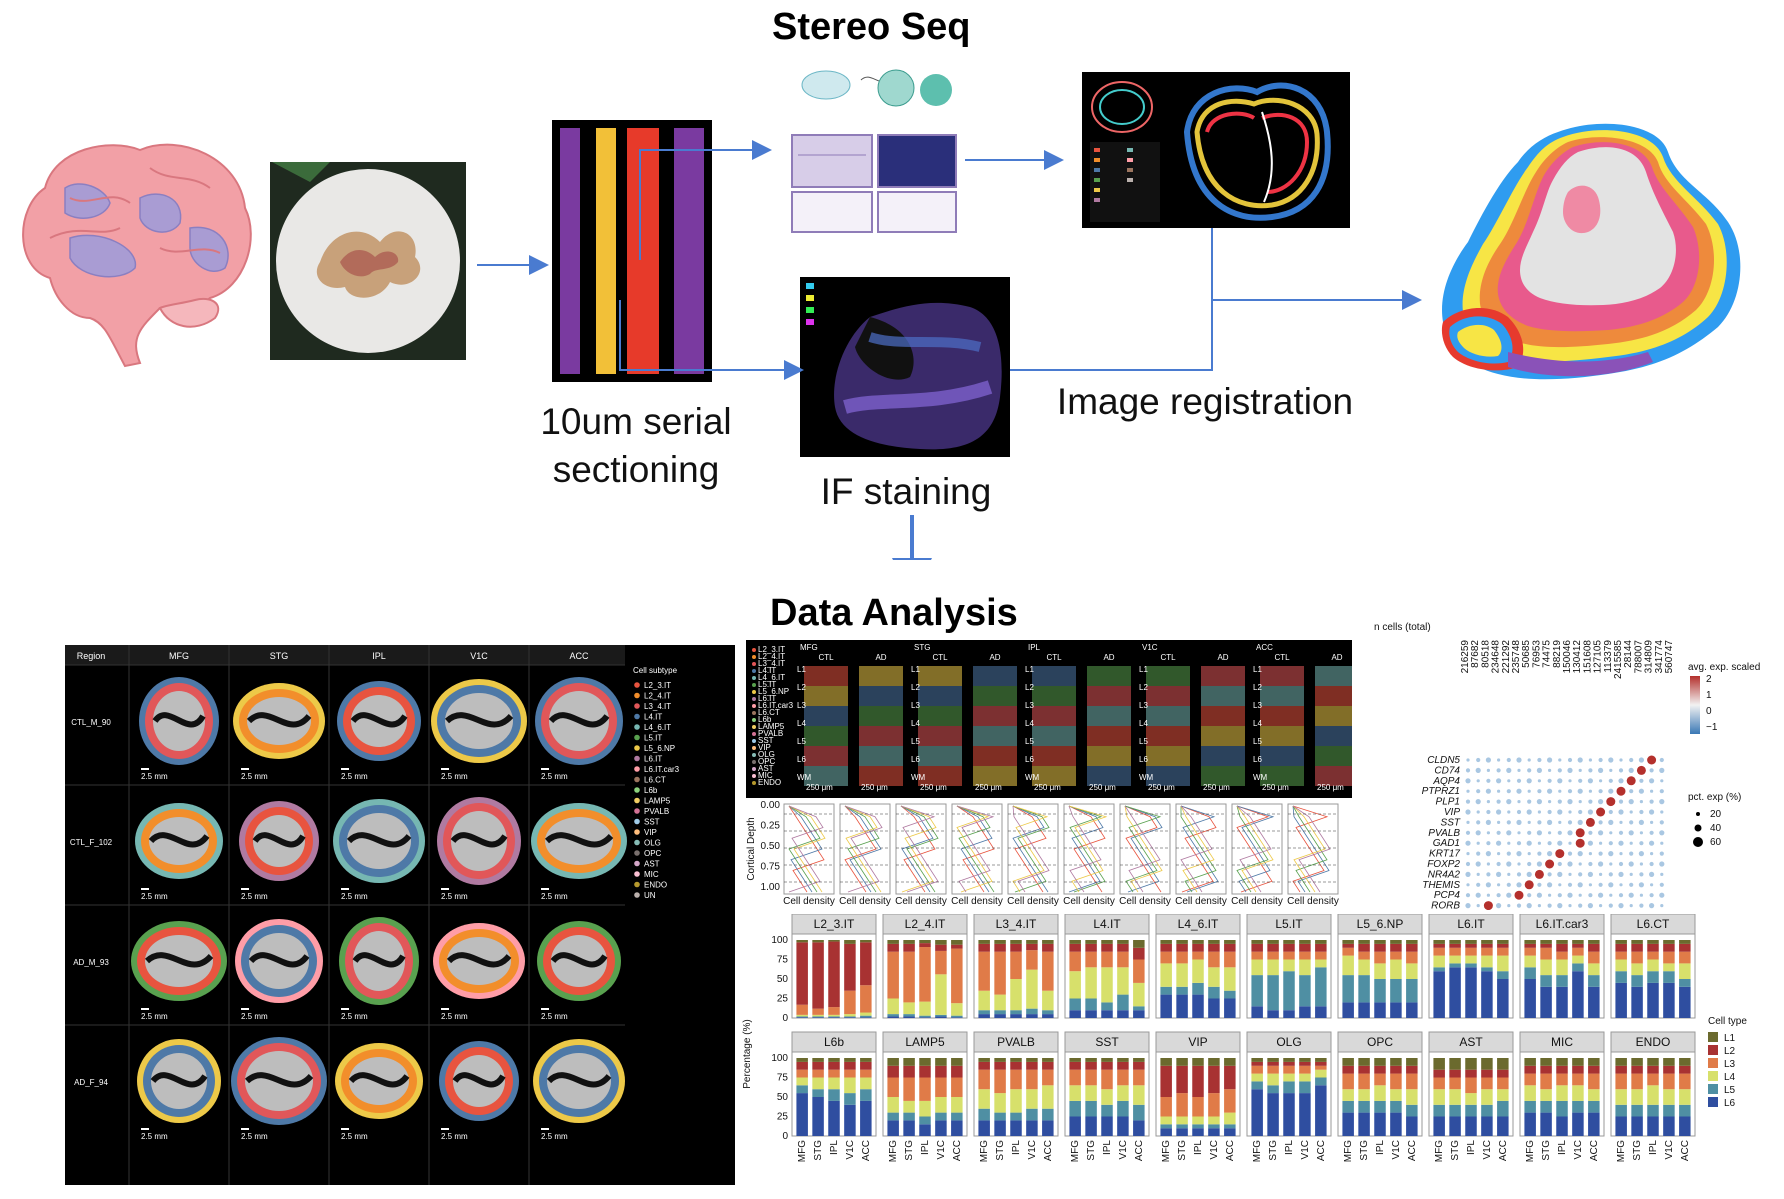 This screenshot has width=1784, height=1199. Describe the element at coordinates (137, 255) in the screenshot. I see `brain-illustration` at that location.